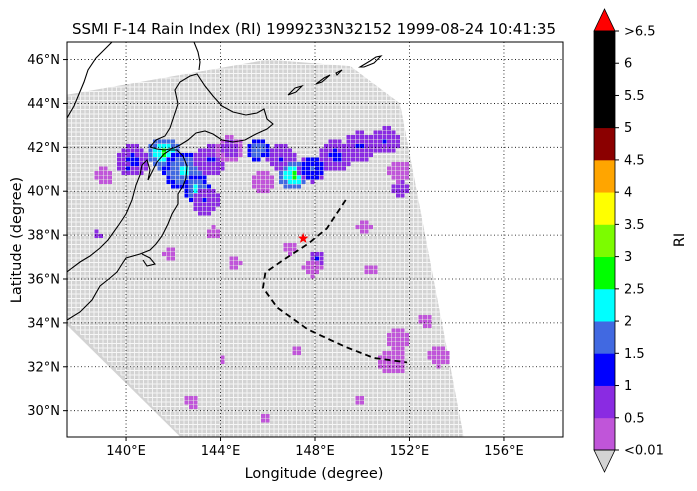 The height and width of the screenshot is (491, 697). Describe the element at coordinates (43, 367) in the screenshot. I see `y-tick-label: 32°N` at that location.